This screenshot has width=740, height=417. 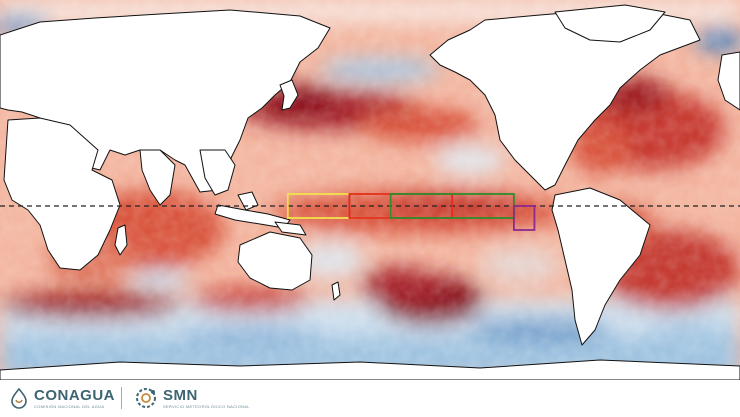 I want to click on madagascar-land, so click(x=121, y=240).